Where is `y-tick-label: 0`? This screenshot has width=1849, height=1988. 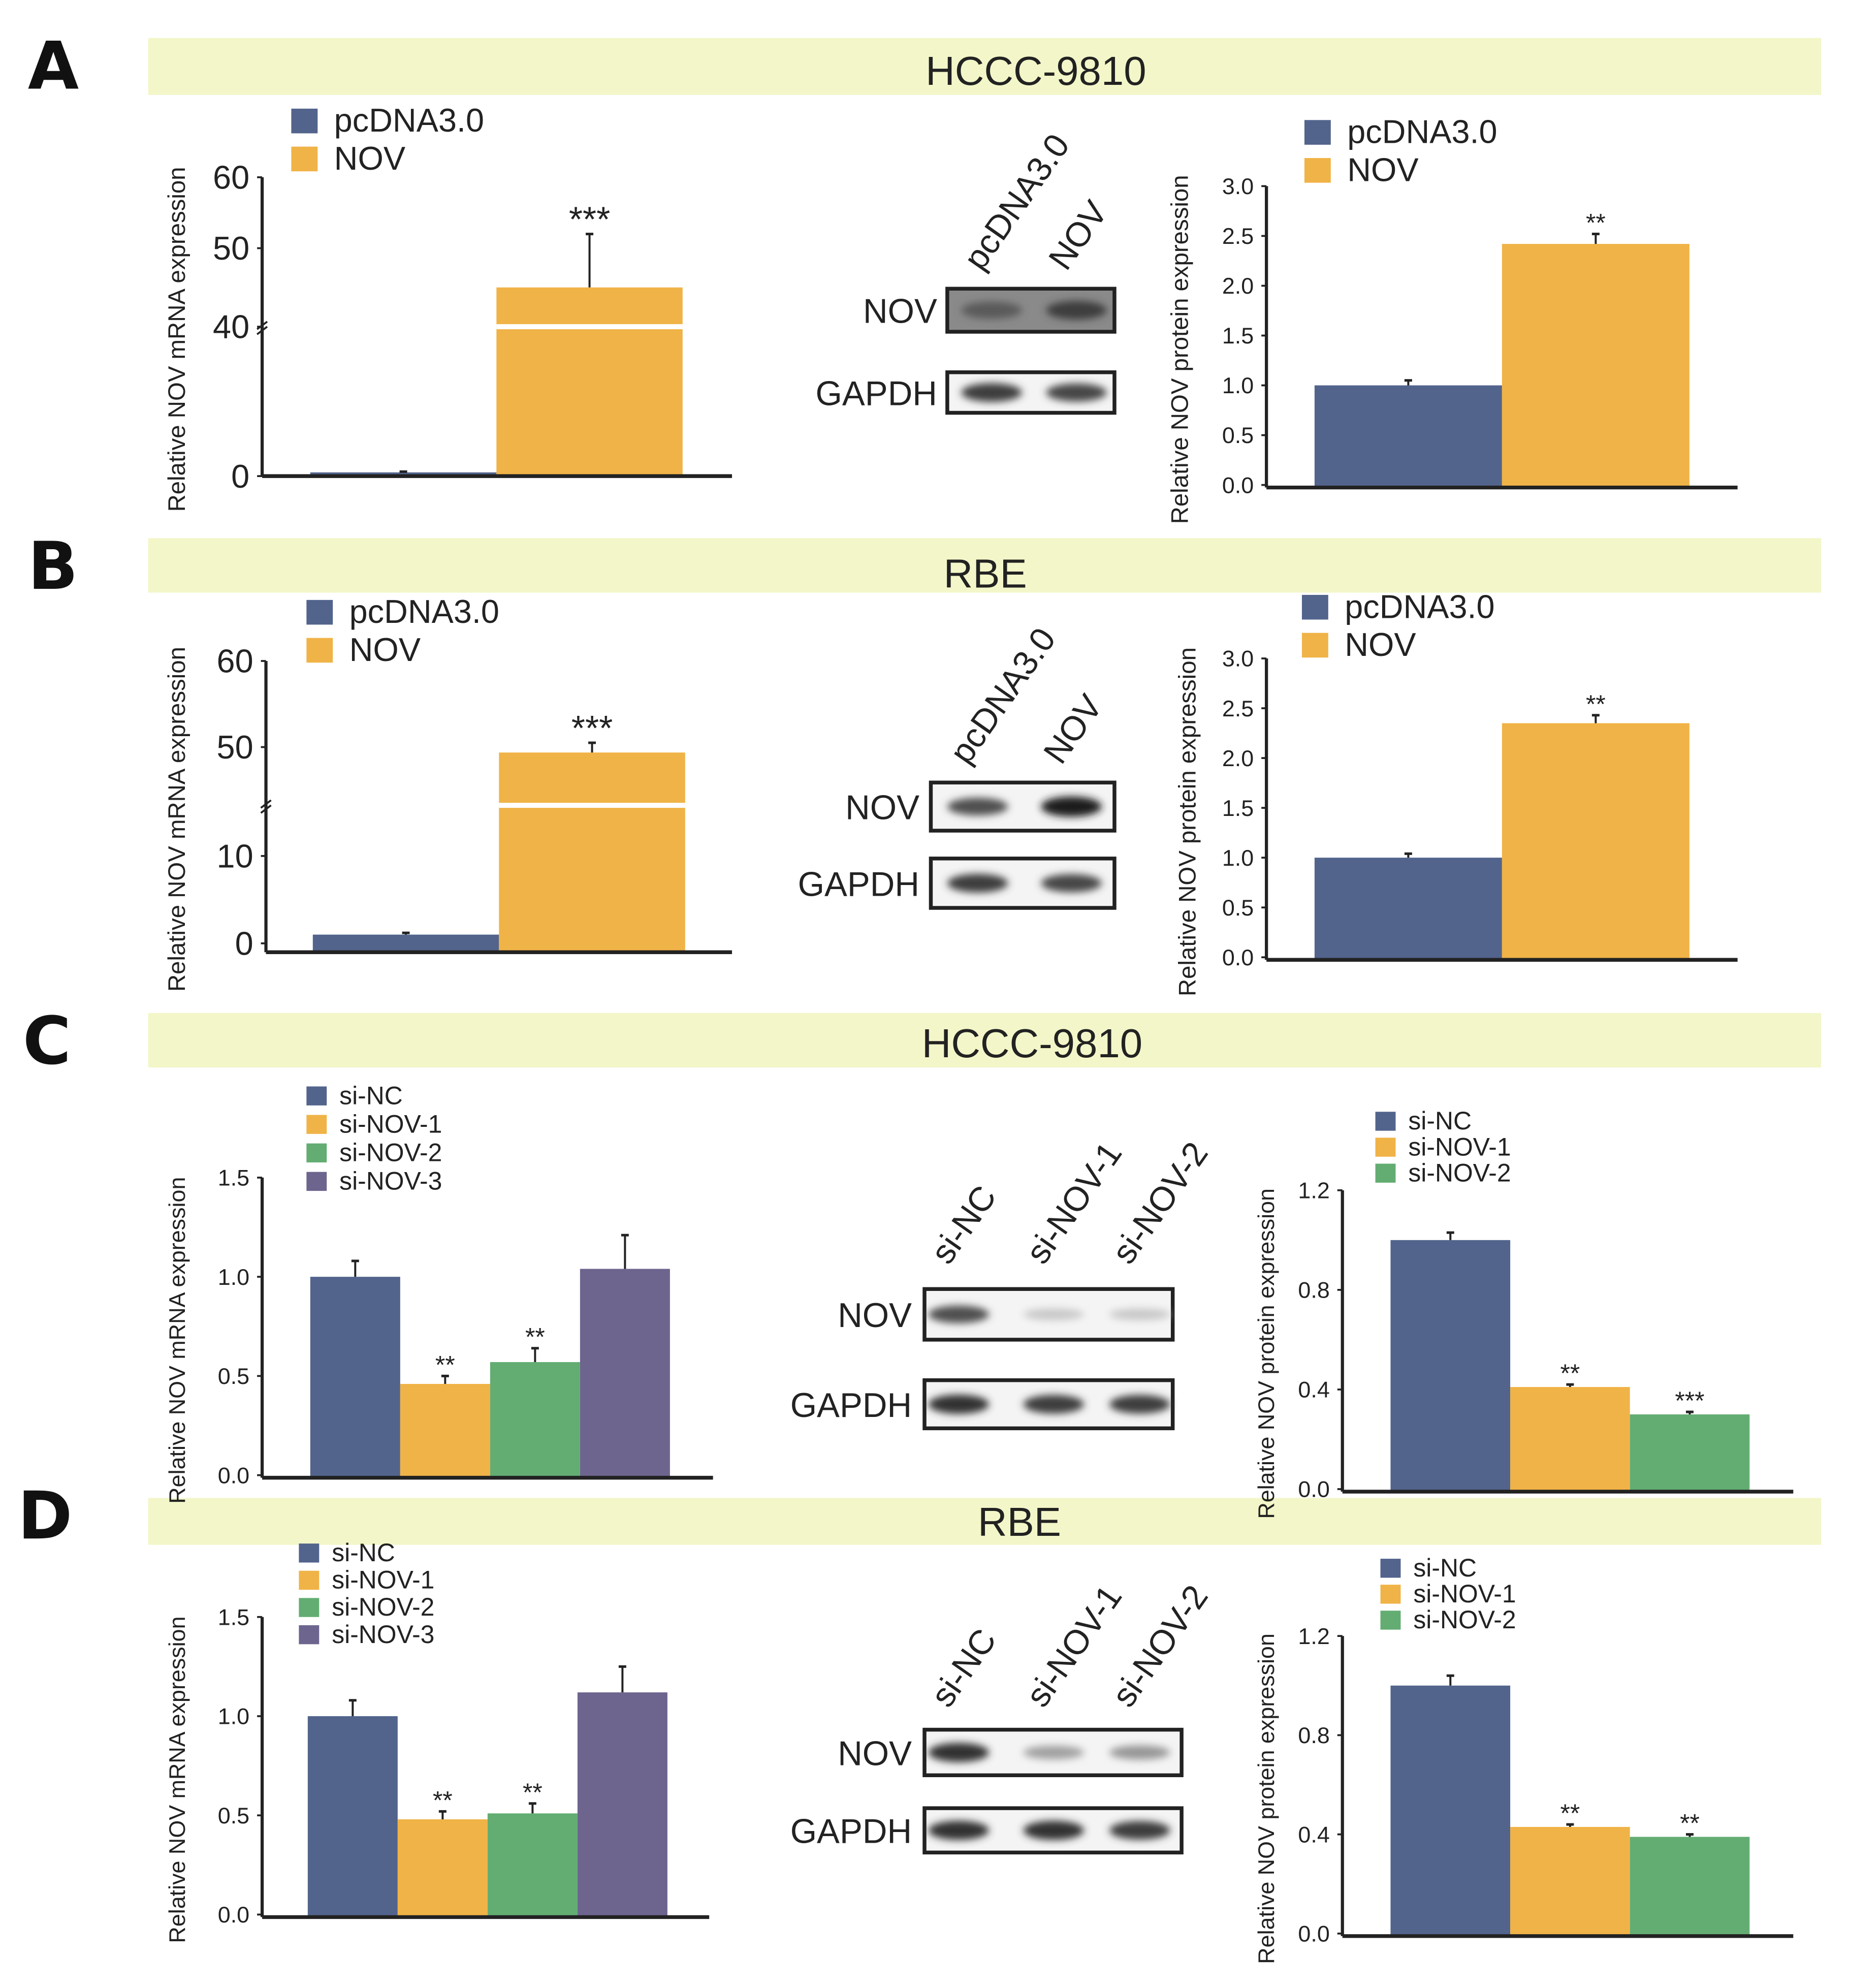 y-tick-label: 0 is located at coordinates (244, 943).